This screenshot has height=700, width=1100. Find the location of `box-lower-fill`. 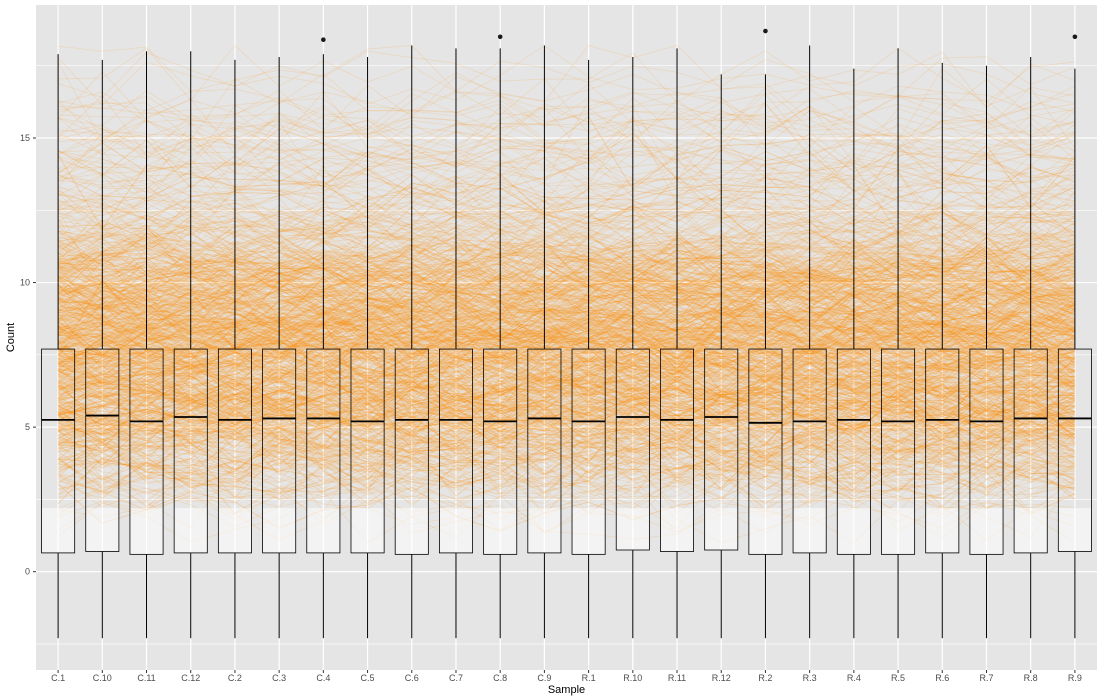

box-lower-fill is located at coordinates (677, 530).